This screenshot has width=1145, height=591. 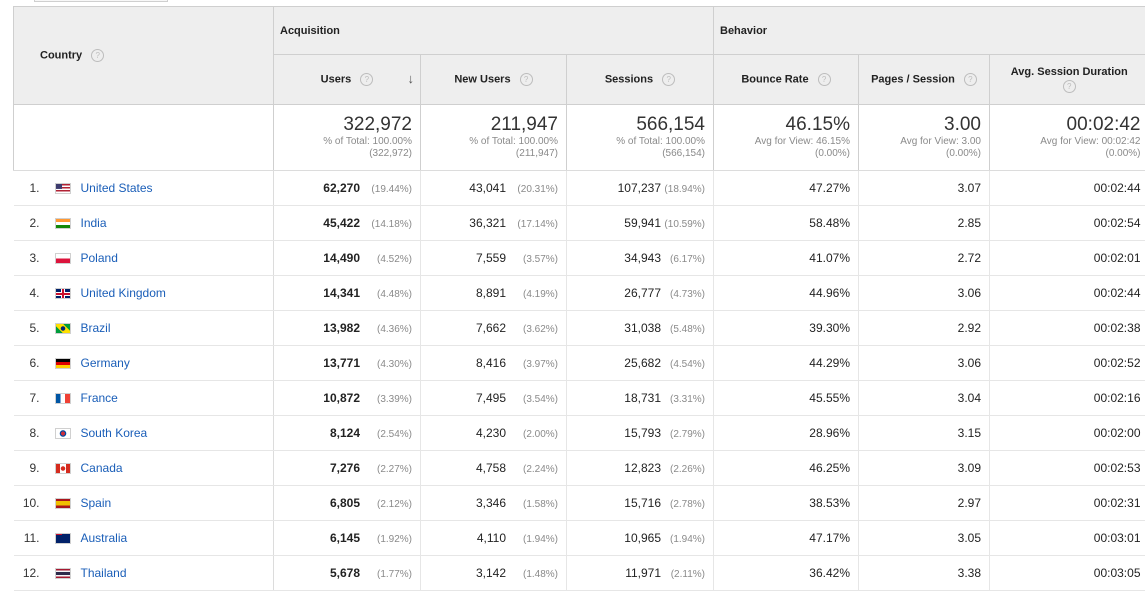 I want to click on sessions-column-header: Sessions ?, so click(x=640, y=80).